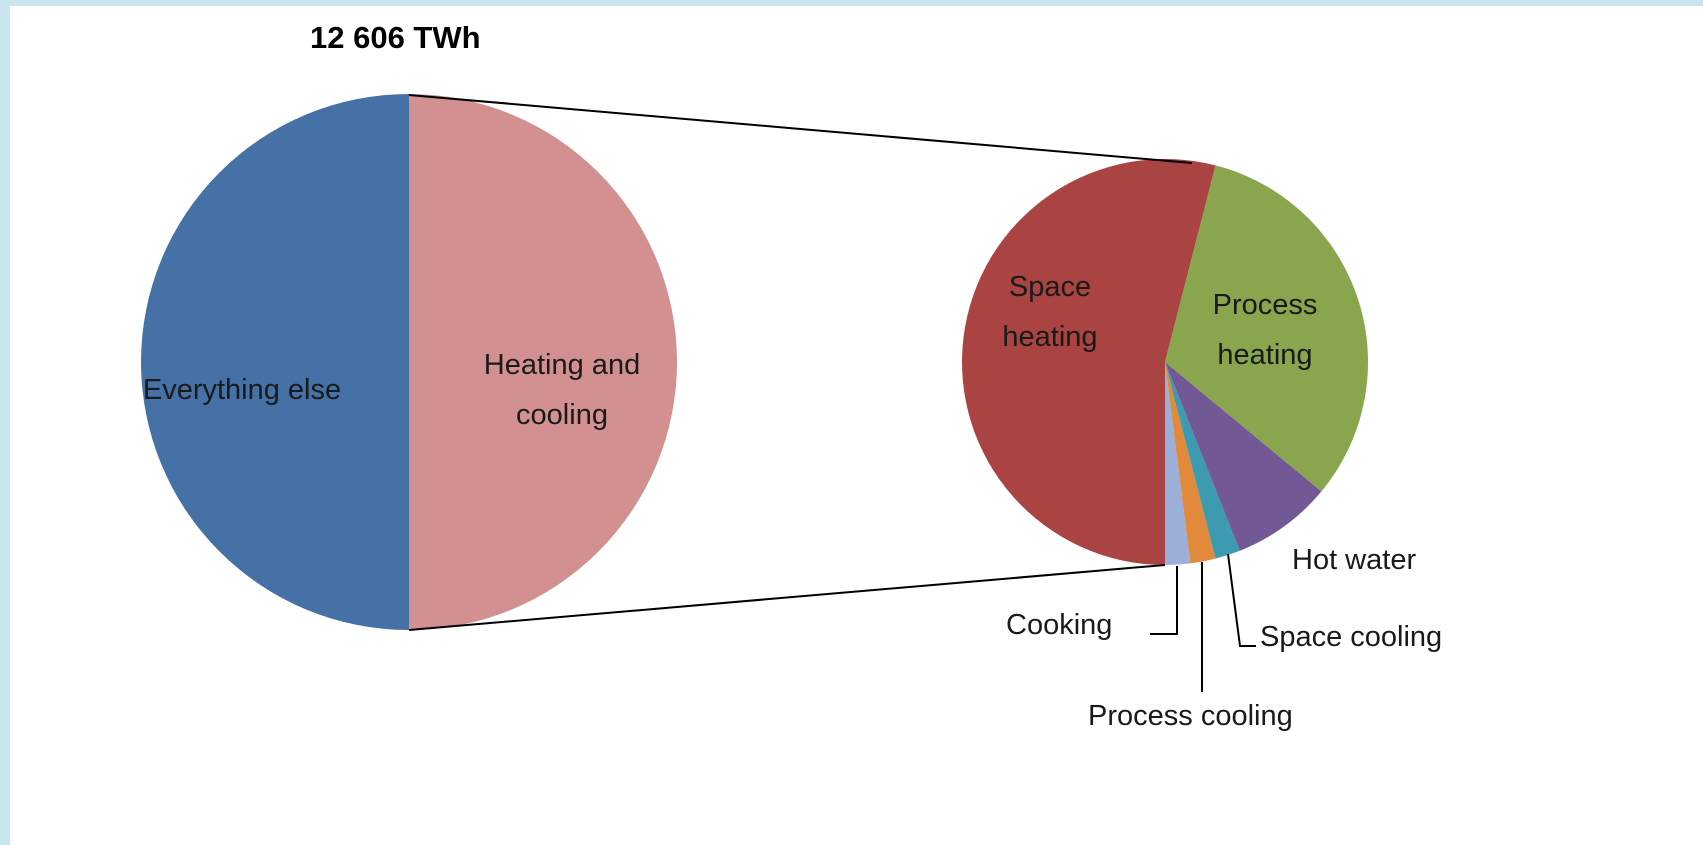  I want to click on slice-label: Process heating, so click(1265, 330).